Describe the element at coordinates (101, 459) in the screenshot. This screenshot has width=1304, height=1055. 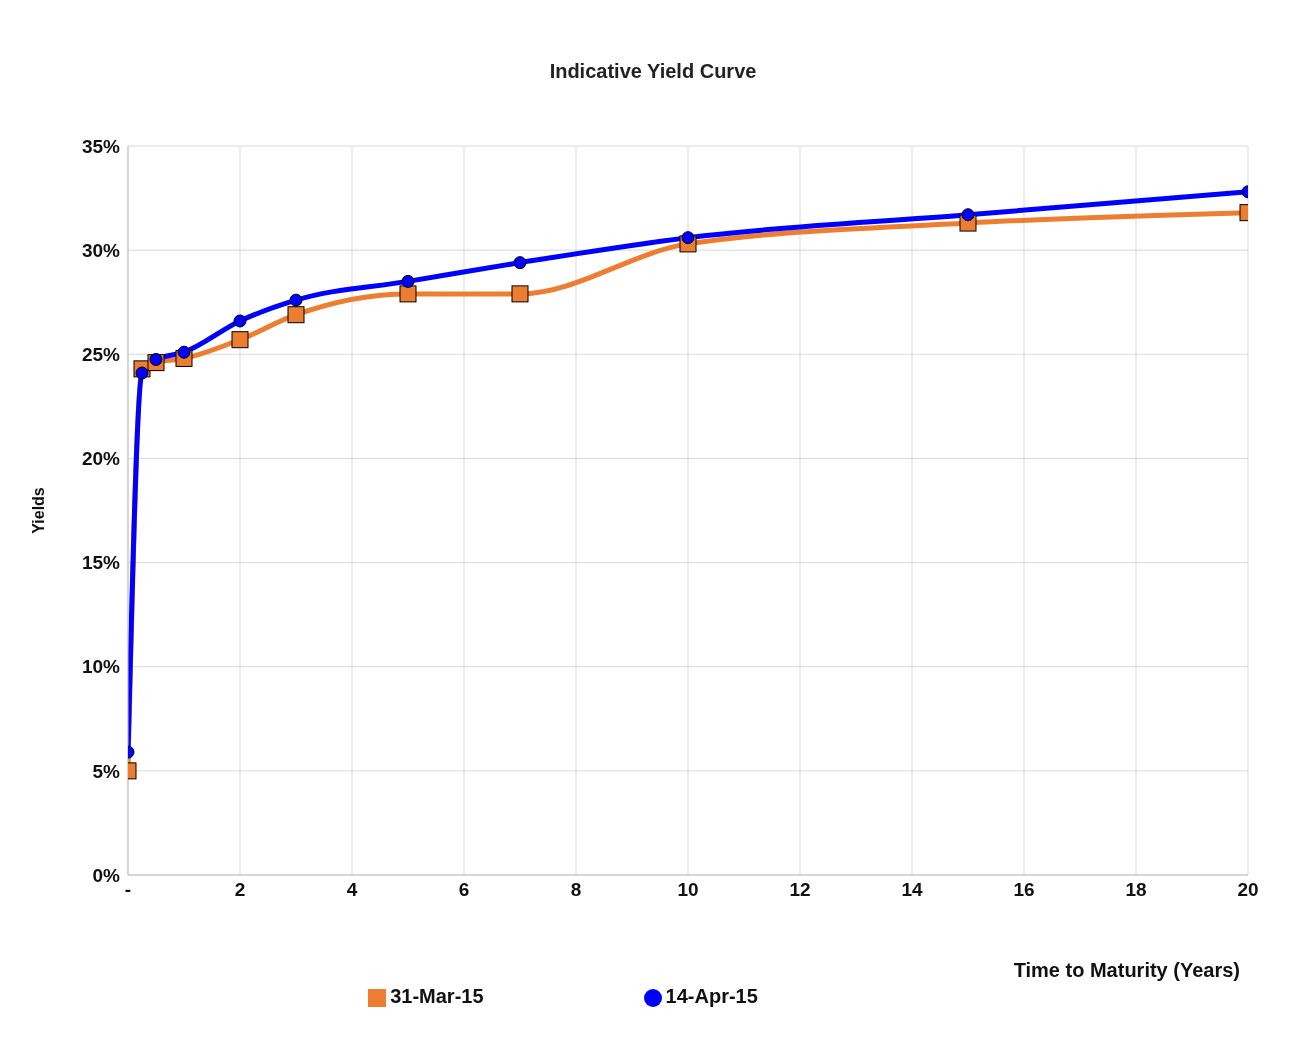
I see `y-tick-label: 20%` at that location.